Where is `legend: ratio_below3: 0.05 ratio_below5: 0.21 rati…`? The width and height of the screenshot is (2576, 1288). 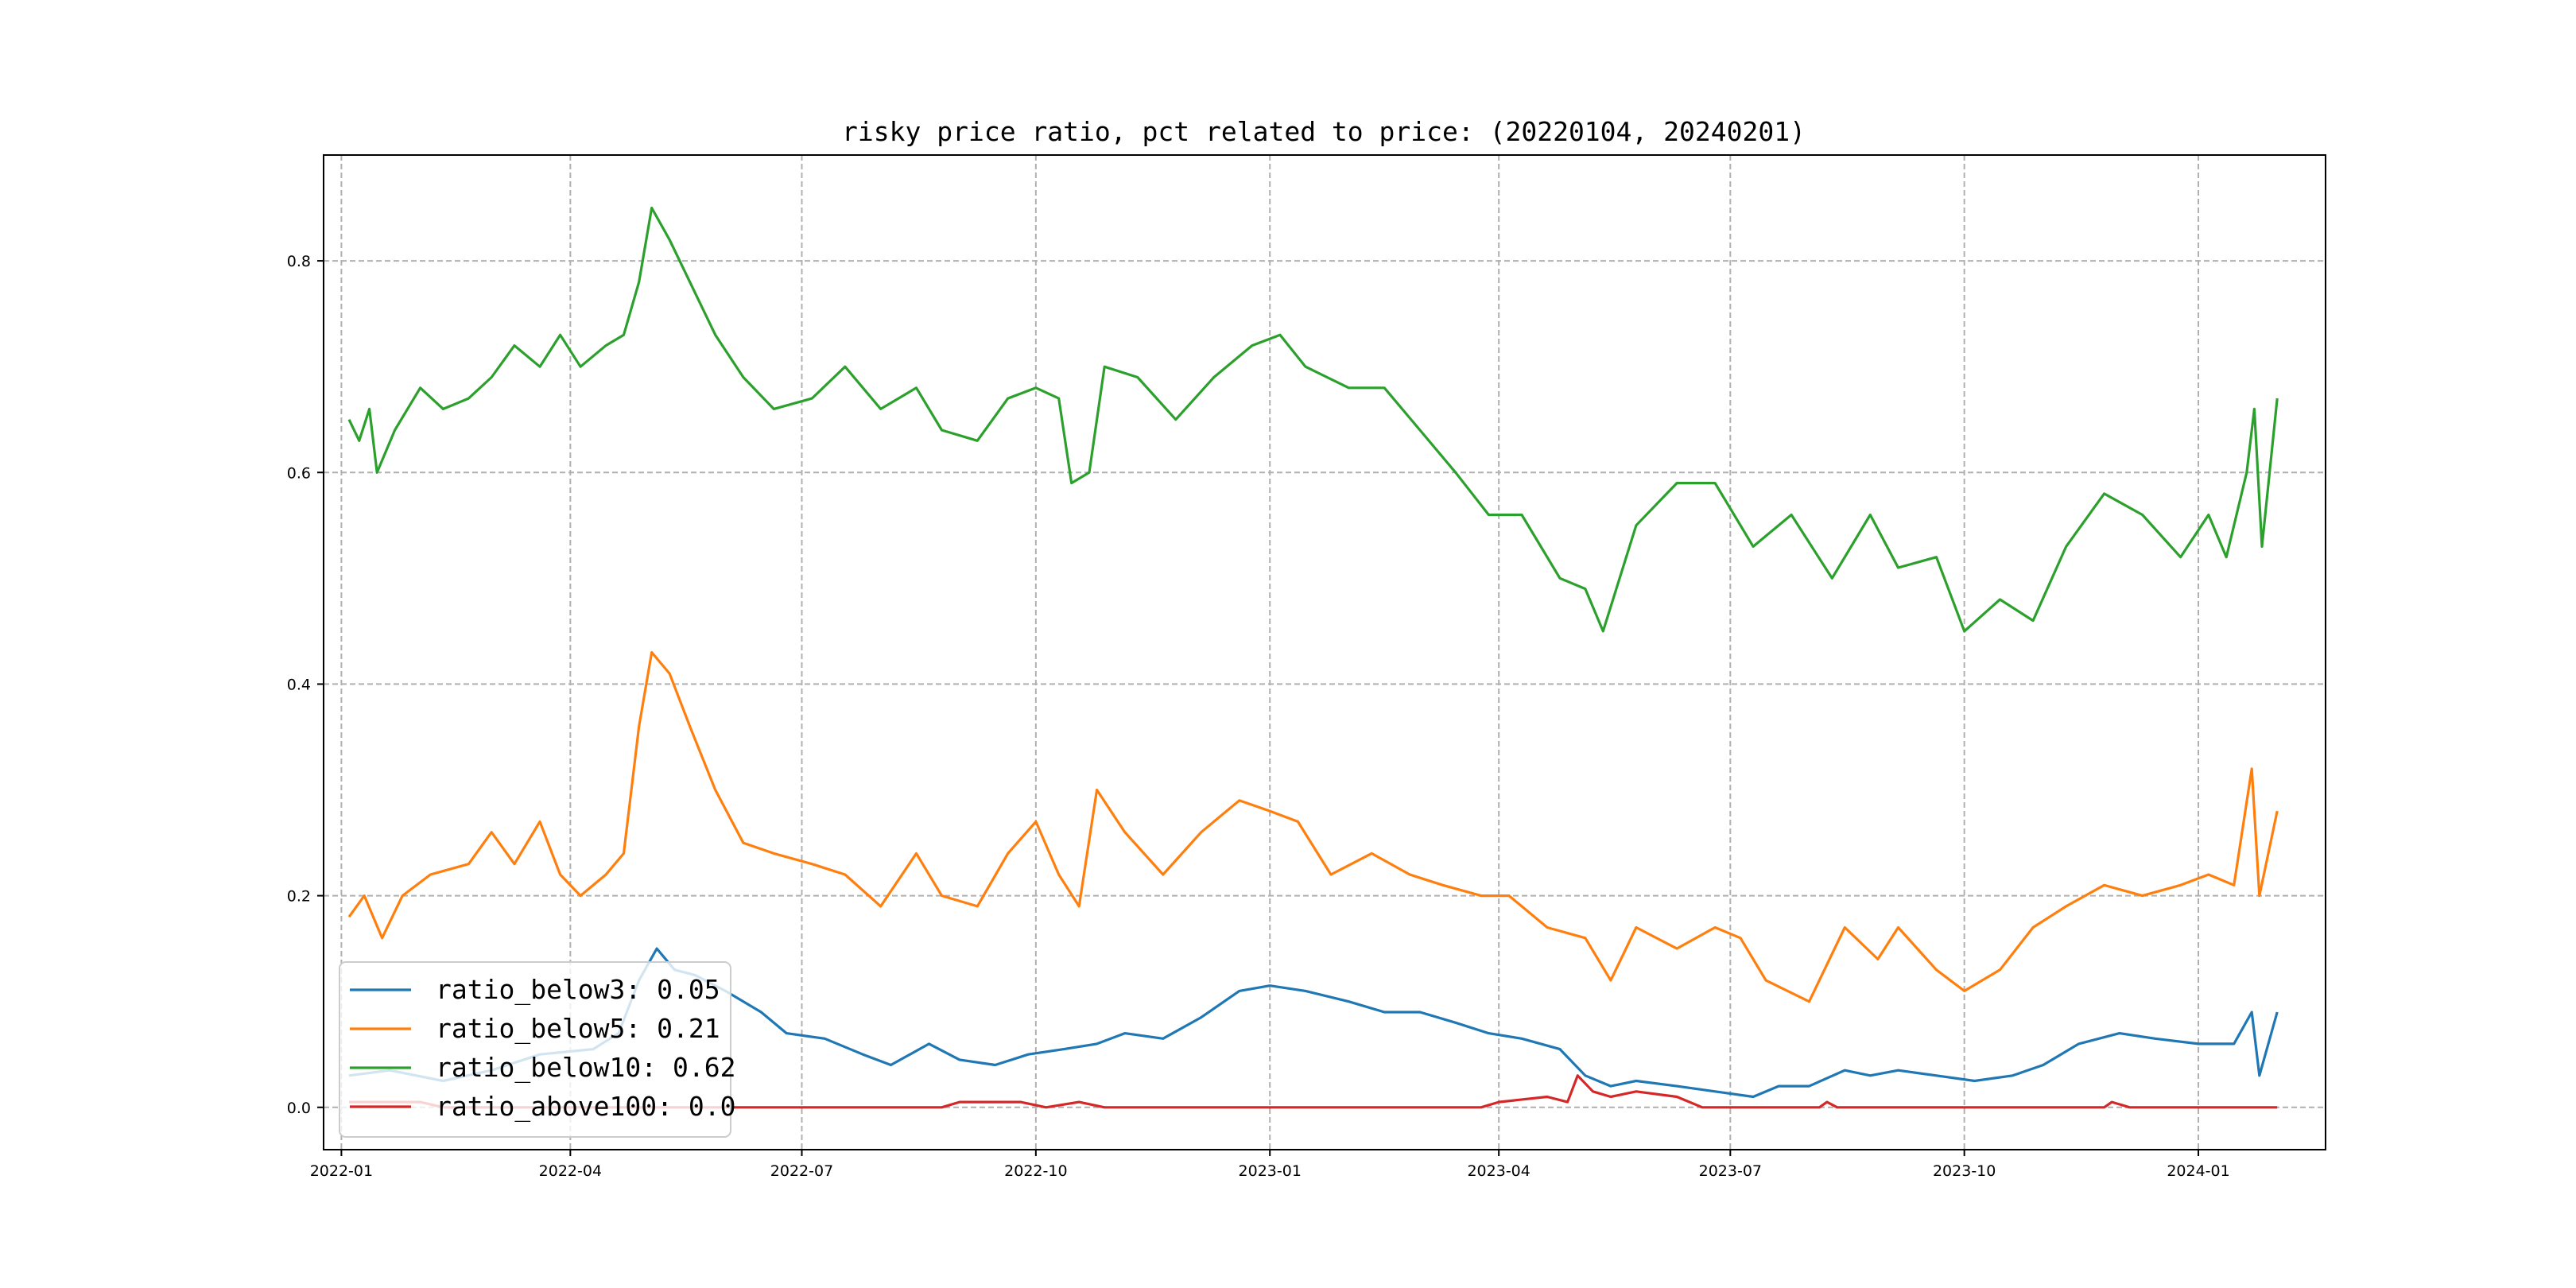 legend: ratio_below3: 0.05 ratio_below5: 0.21 rati… is located at coordinates (538, 1049).